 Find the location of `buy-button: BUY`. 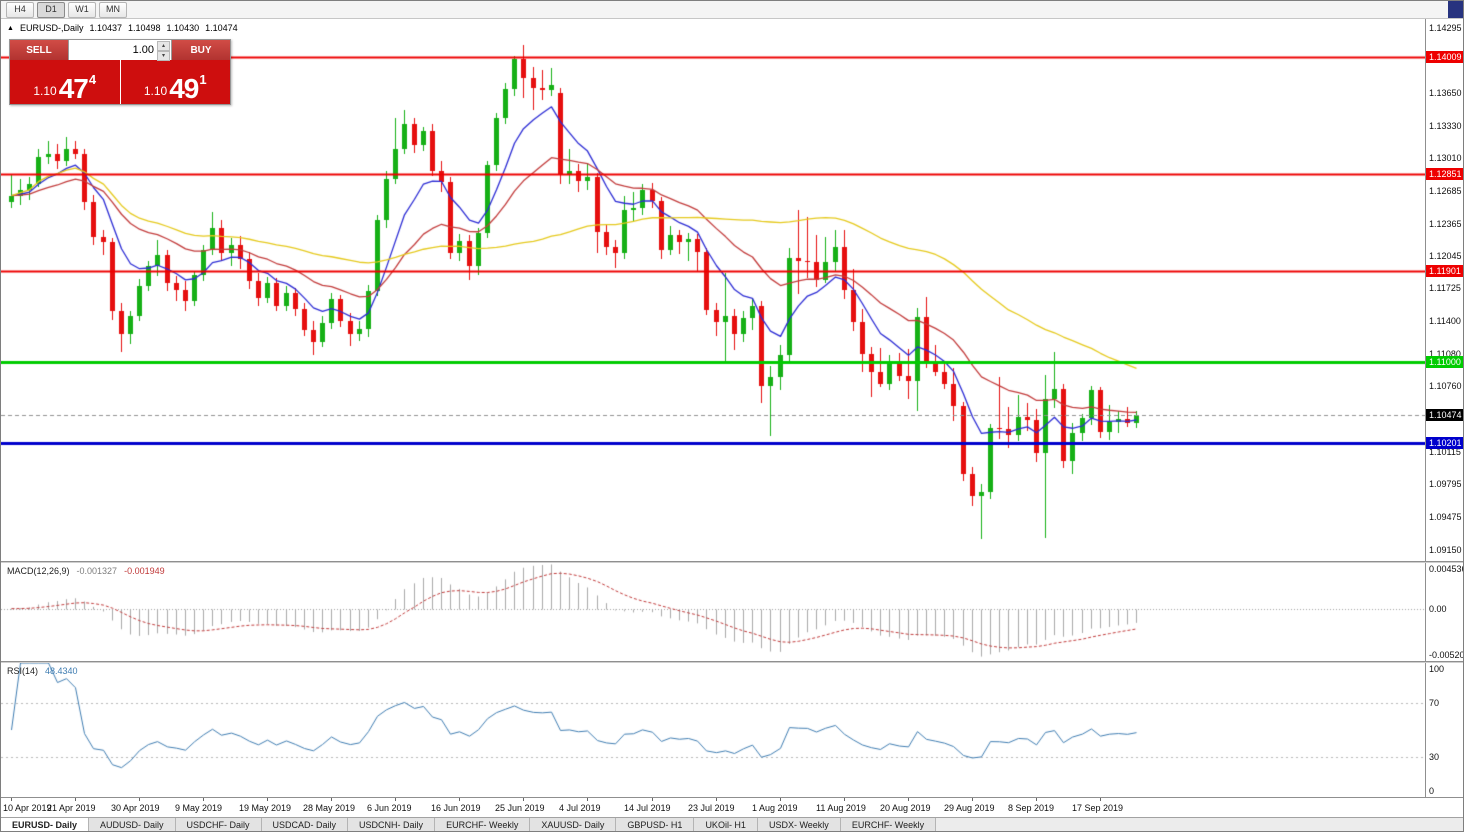

buy-button: BUY is located at coordinates (201, 50).